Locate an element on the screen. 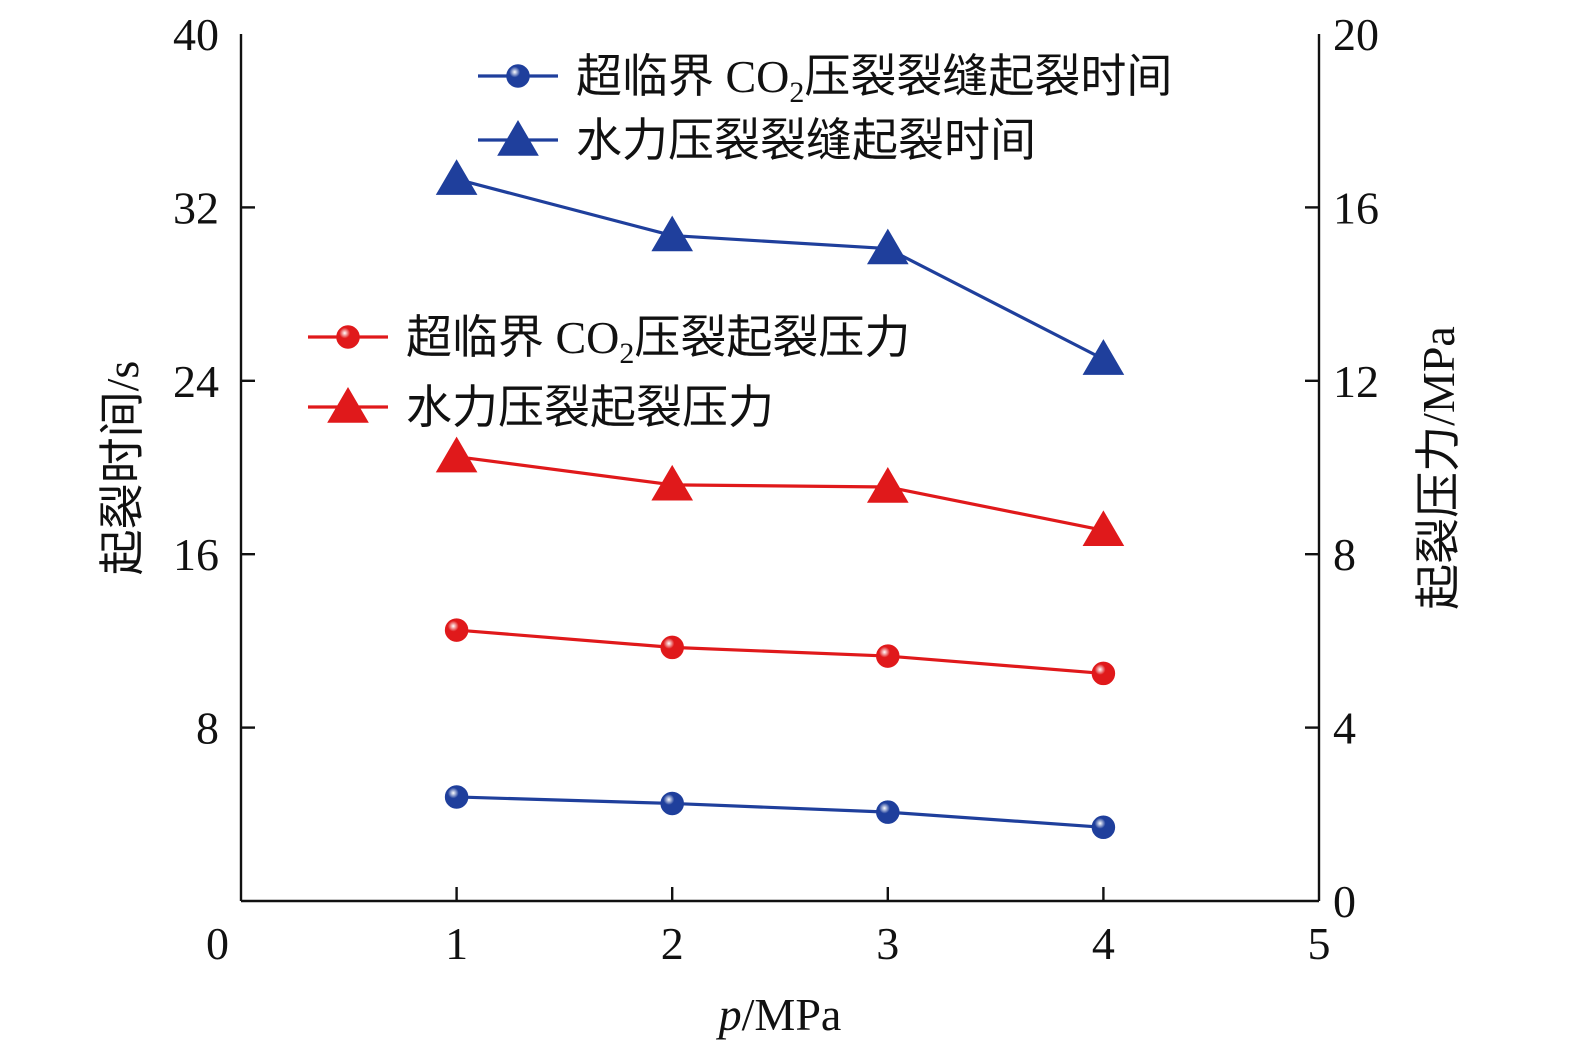 Image resolution: width=1575 pixels, height=1051 pixels. y-left-axis-title: 起裂时间/s is located at coordinates (122, 468).